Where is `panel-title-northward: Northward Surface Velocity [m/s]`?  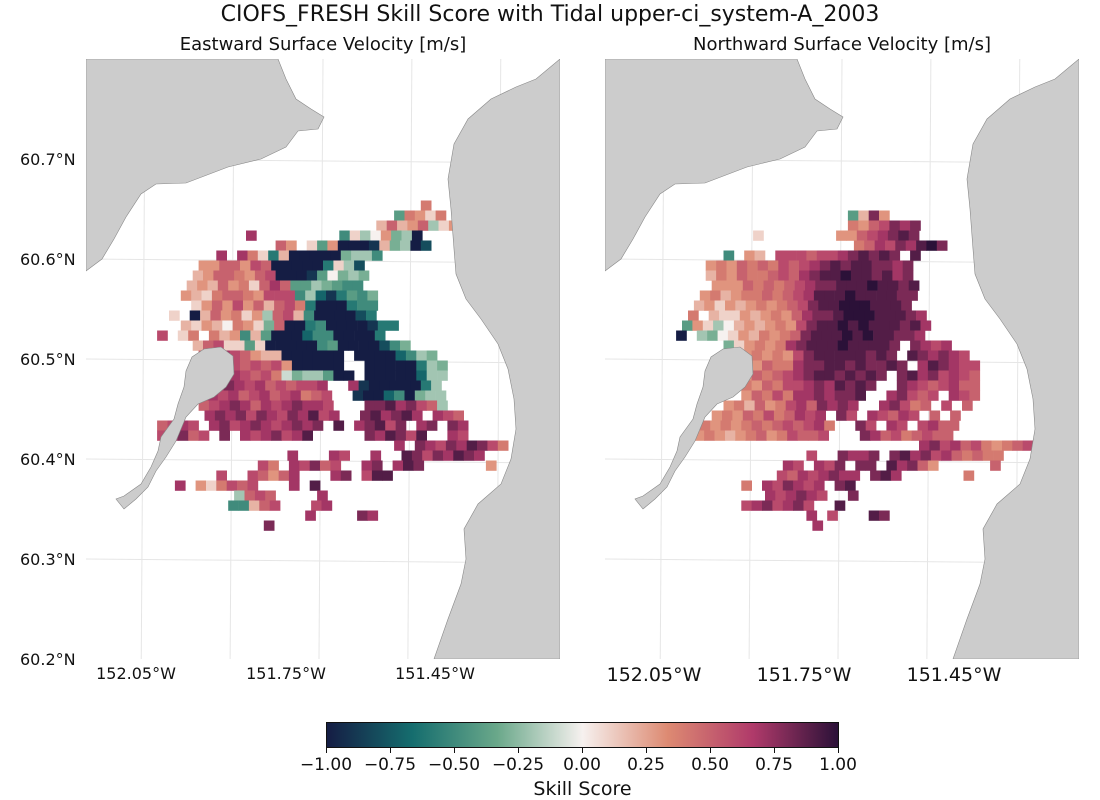
panel-title-northward: Northward Surface Velocity [m/s] is located at coordinates (842, 44).